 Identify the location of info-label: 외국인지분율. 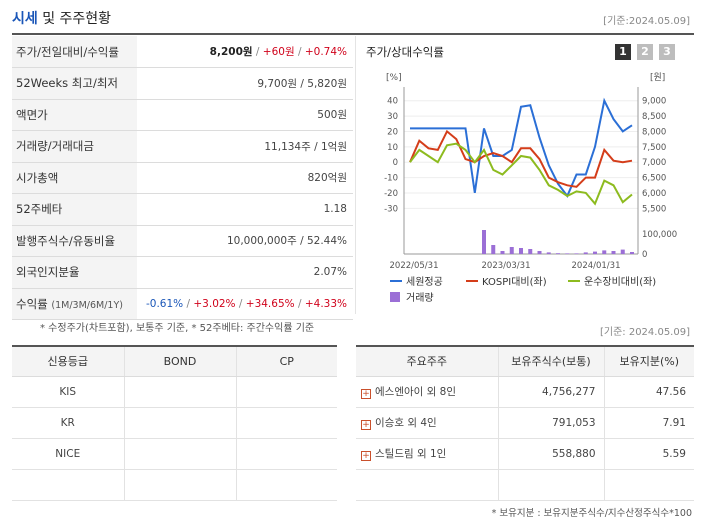
(74, 272).